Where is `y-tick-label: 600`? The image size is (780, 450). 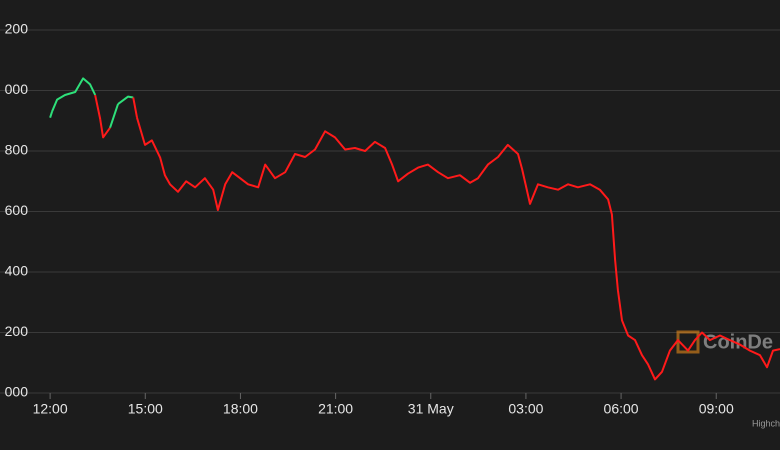
y-tick-label: 600 is located at coordinates (17, 210).